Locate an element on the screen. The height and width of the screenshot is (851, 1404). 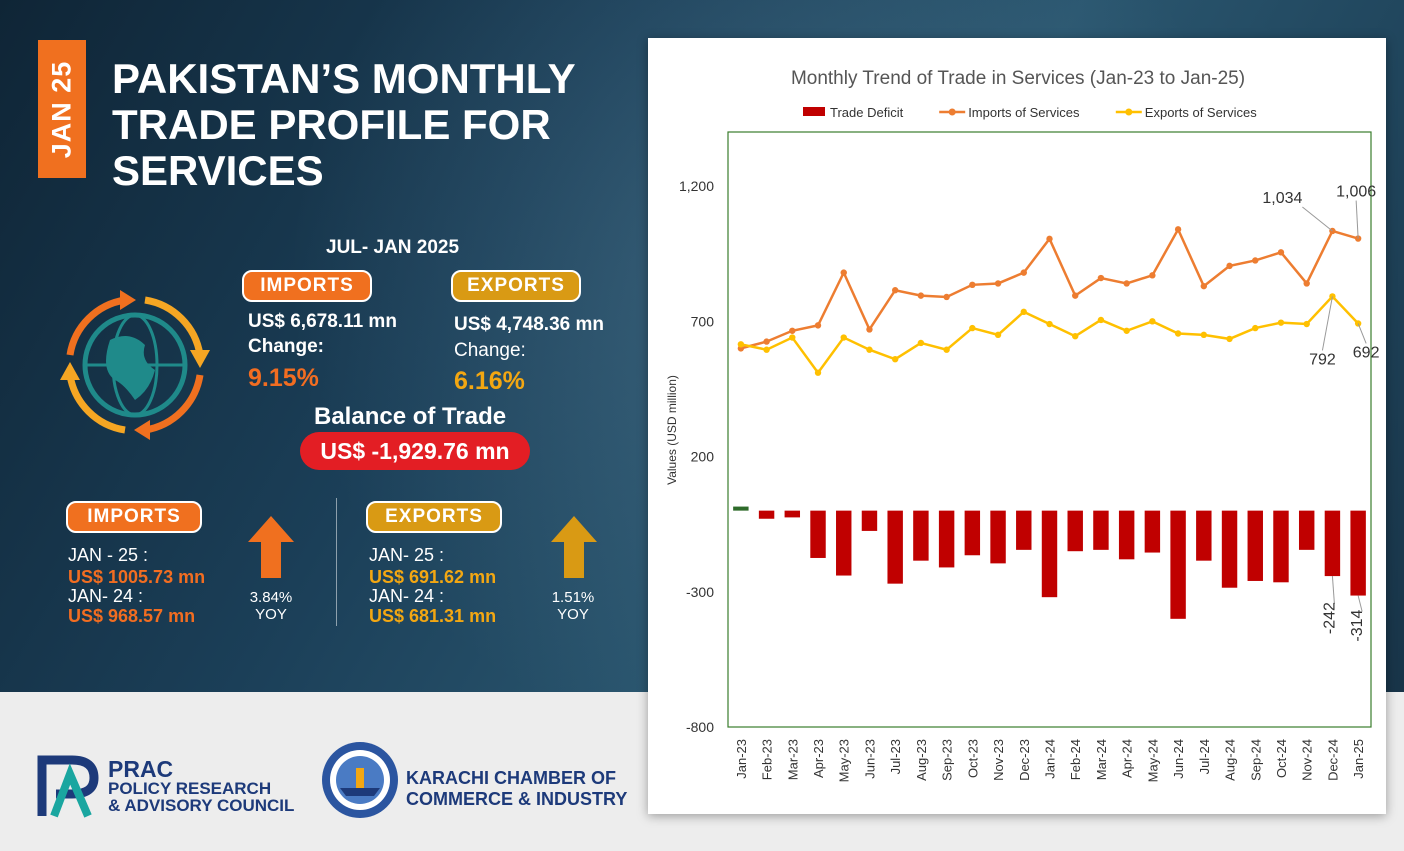
yoy-imports-jan24-label: JAN- 24 : is located at coordinates (106, 596).